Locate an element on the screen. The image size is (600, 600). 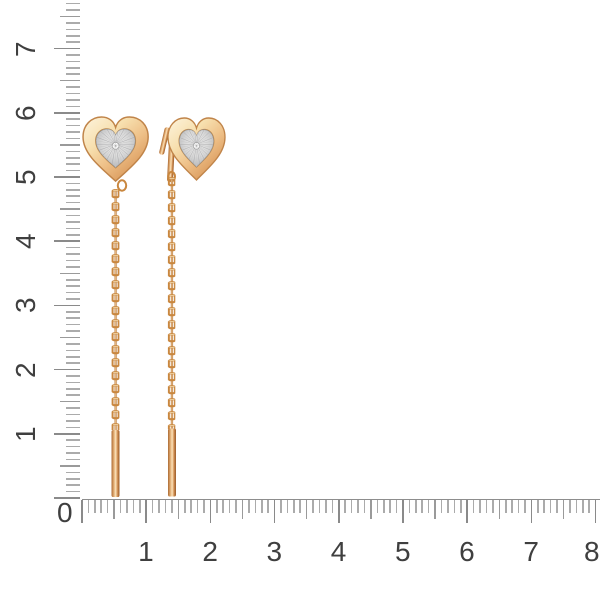
left-chain-loop is located at coordinates (122, 185).